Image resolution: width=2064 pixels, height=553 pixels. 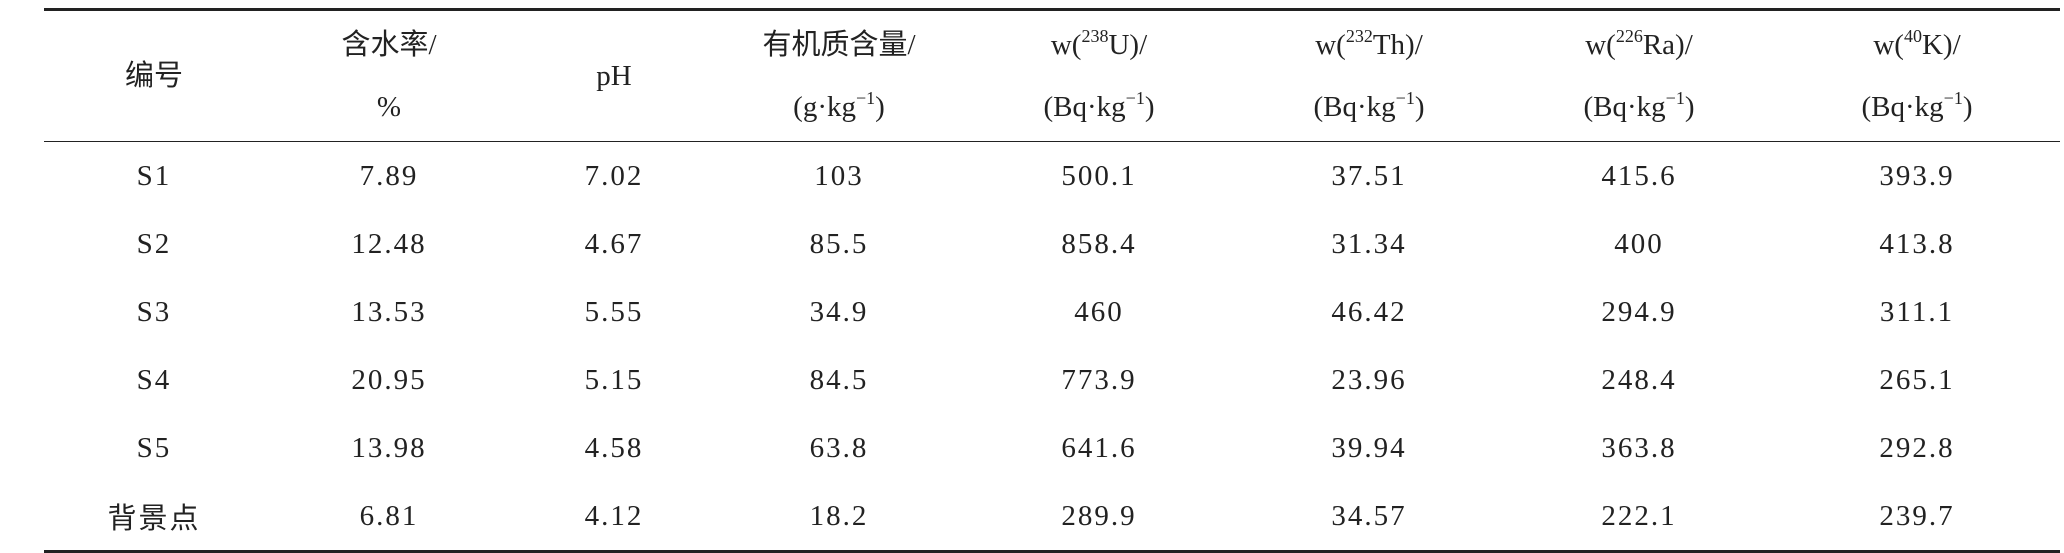 What do you see at coordinates (839, 515) in the screenshot?
I see `table-cell: 18.2` at bounding box center [839, 515].